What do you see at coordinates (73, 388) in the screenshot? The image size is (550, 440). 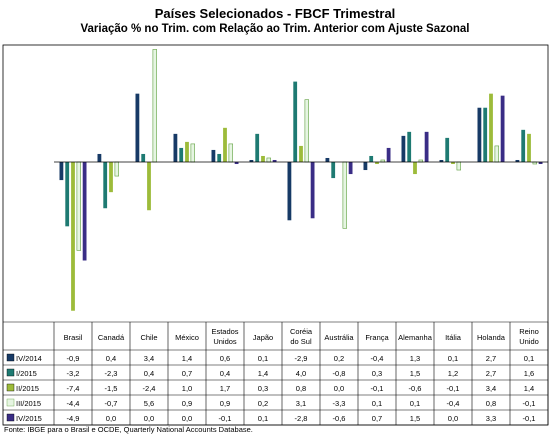 I see `table-cell: -7,4` at bounding box center [73, 388].